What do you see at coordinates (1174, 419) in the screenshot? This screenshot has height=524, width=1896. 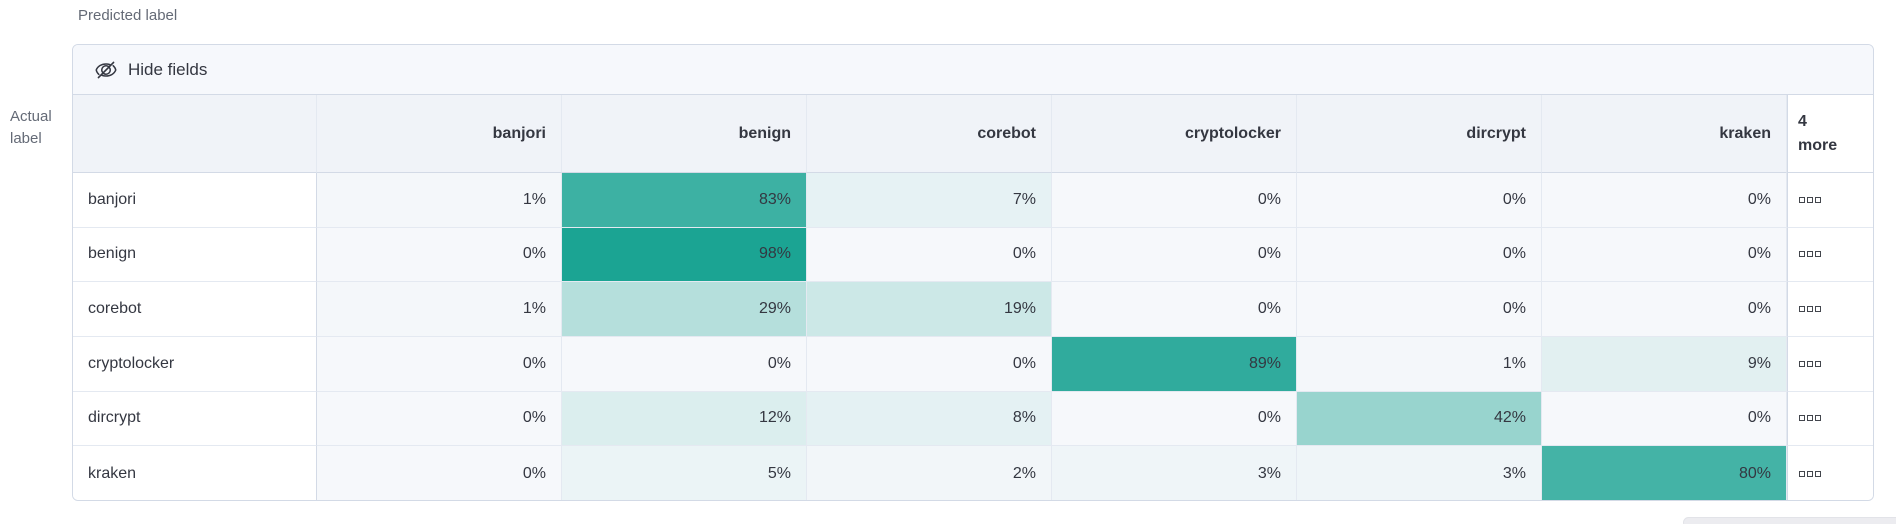 I see `matrix-cell-dircrypt-cryptolocker: 0%` at bounding box center [1174, 419].